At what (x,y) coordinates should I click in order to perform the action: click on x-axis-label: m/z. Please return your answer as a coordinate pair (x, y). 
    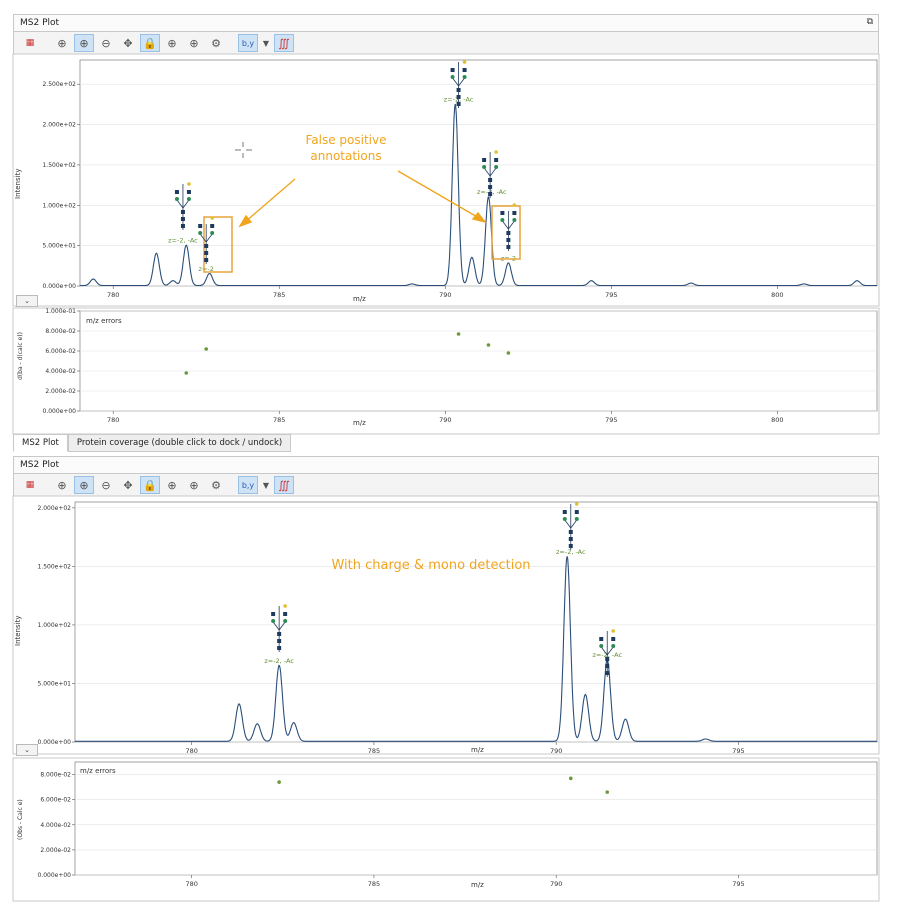
    Looking at the image, I should click on (477, 750).